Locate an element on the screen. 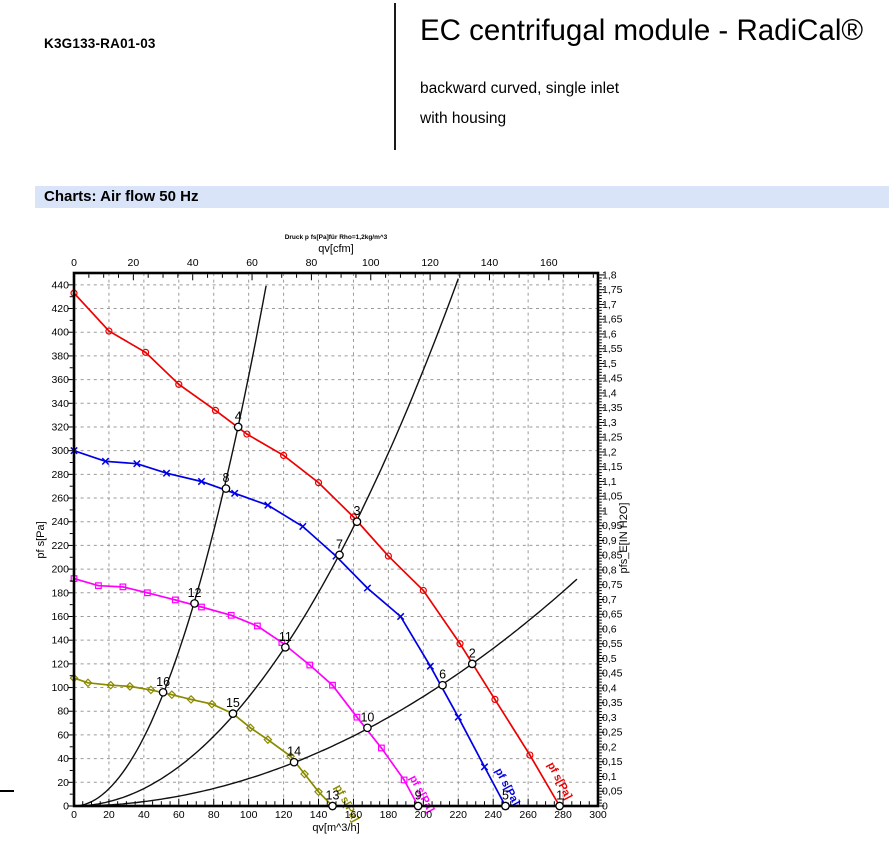 The width and height of the screenshot is (889, 841). tick-label-left: 160 is located at coordinates (60, 617).